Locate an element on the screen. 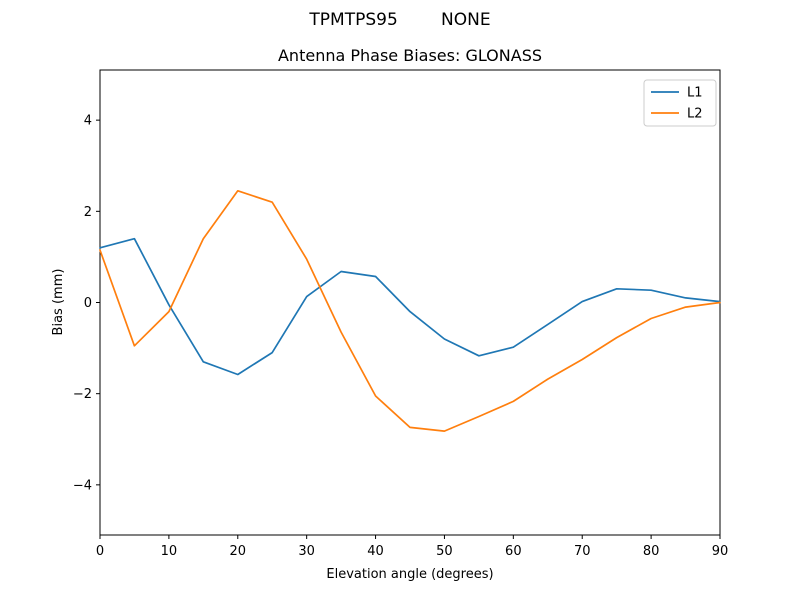 This screenshot has width=800, height=600. figure-suptitle: TPMTPS95 NONE is located at coordinates (400, 20).